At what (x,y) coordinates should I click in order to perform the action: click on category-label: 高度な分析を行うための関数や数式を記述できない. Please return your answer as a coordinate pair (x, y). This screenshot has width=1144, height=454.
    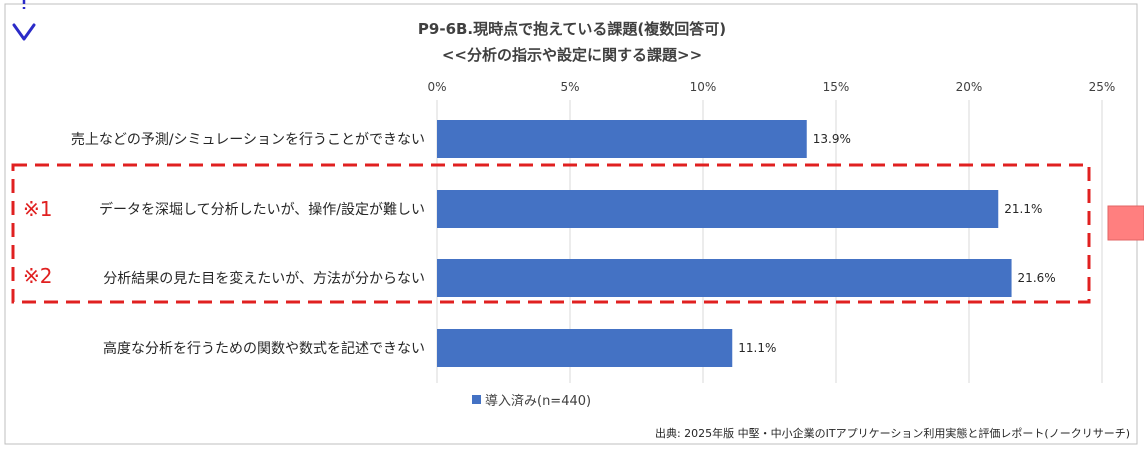
    Looking at the image, I should click on (264, 348).